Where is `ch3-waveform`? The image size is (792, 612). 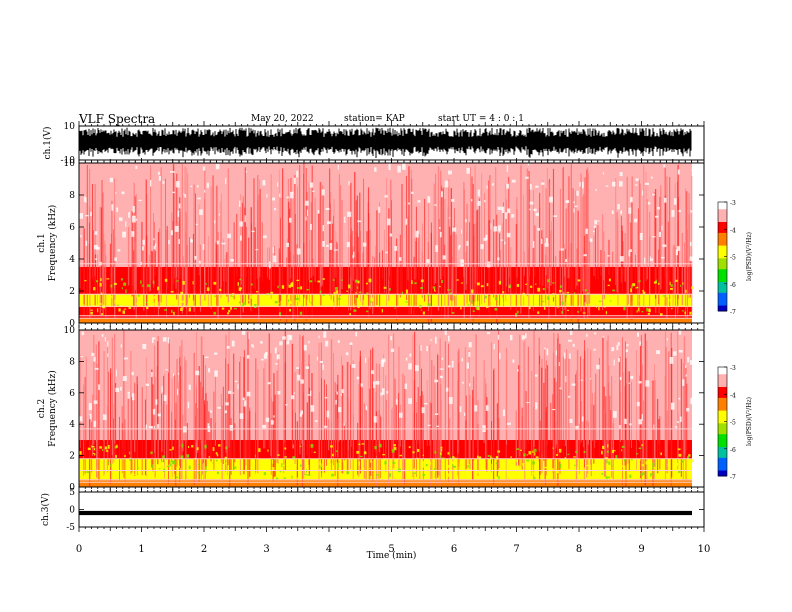
ch3-waveform is located at coordinates (385, 513).